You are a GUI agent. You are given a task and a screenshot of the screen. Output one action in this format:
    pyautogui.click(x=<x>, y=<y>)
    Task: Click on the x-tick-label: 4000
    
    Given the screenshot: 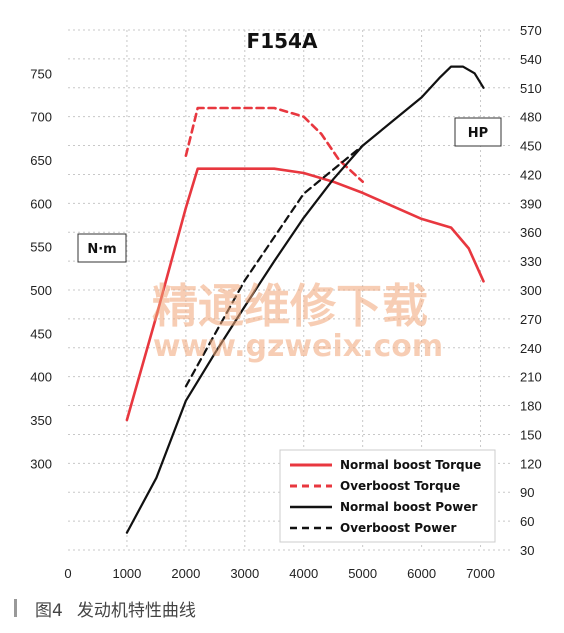 What is the action you would take?
    pyautogui.click(x=303, y=573)
    